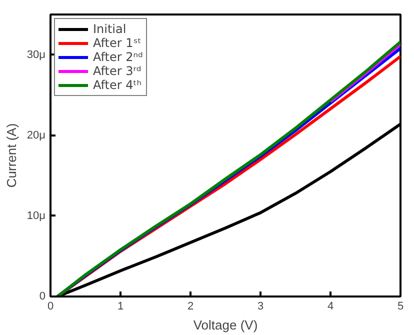  What do you see at coordinates (118, 57) in the screenshot?
I see `legend-label: After 2ⁿᵈ` at bounding box center [118, 57].